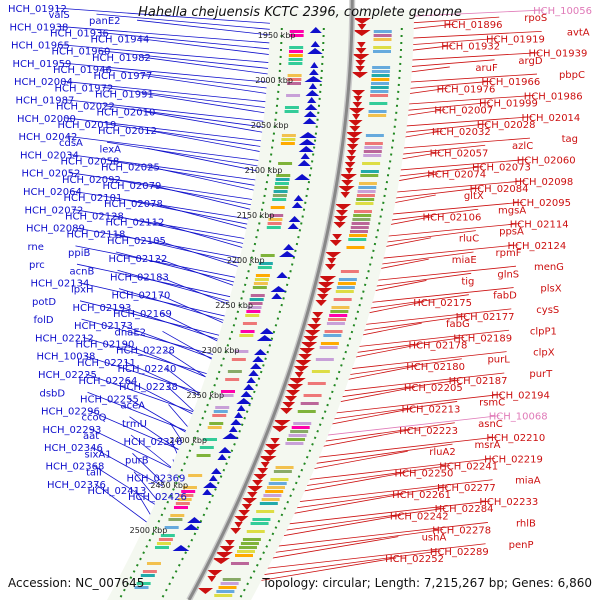 This screenshot has height=600, width=600. I want to click on gene-label-left: HCH_02170, so click(141, 296).